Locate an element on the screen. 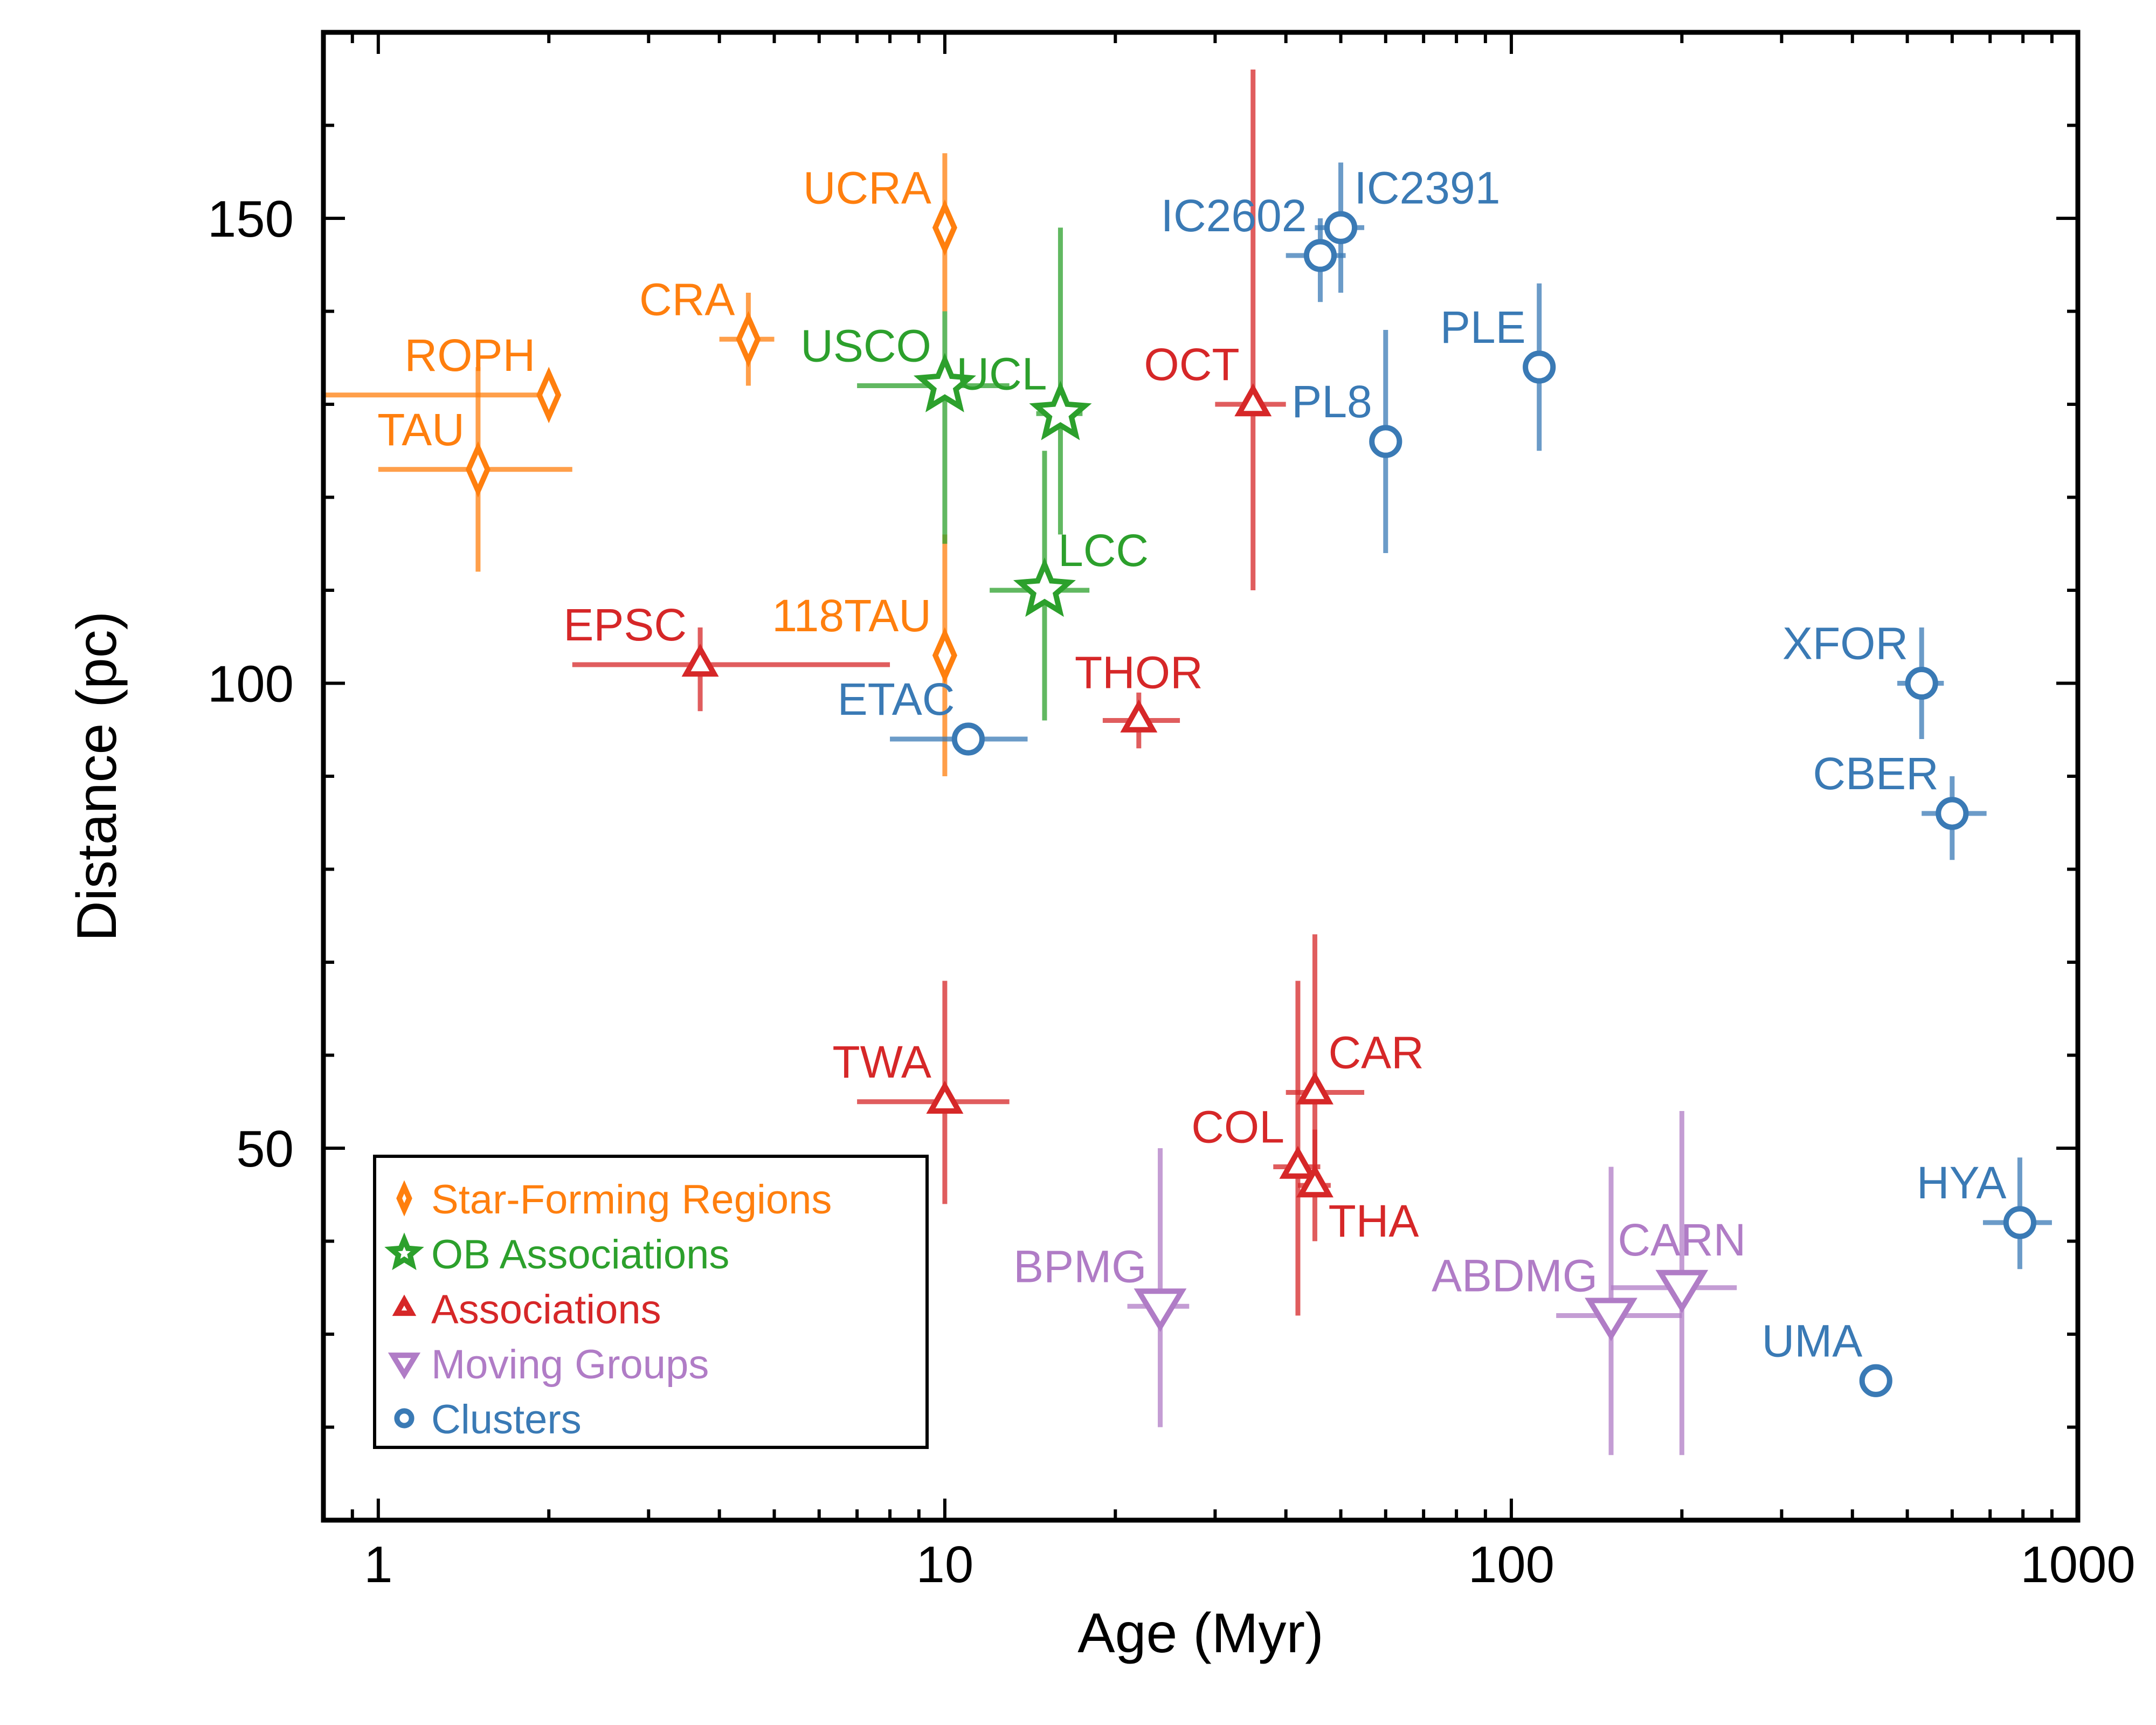 The height and width of the screenshot is (1725, 2156). point-label-etac: ETAC is located at coordinates (896, 699).